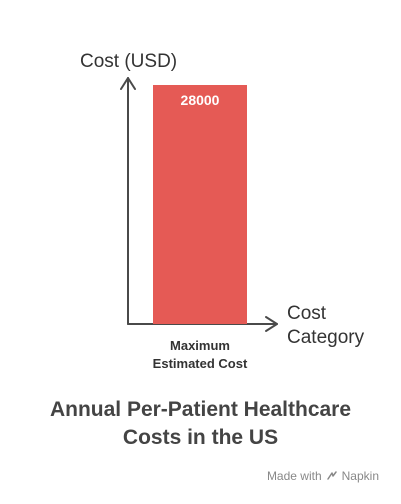  I want to click on x-axis-arrow-icon, so click(271, 324).